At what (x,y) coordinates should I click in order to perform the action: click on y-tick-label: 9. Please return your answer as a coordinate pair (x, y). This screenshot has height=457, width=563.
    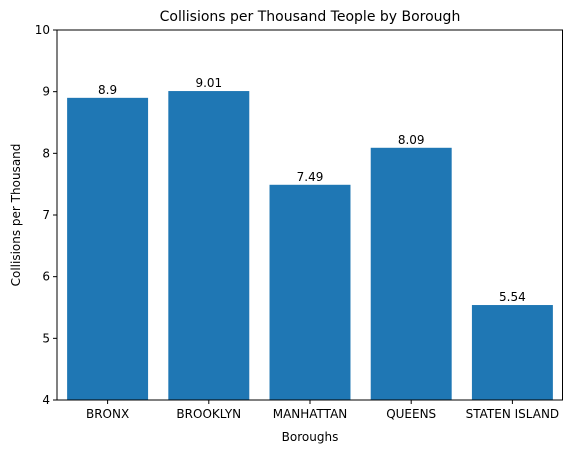
    Looking at the image, I should click on (46, 92).